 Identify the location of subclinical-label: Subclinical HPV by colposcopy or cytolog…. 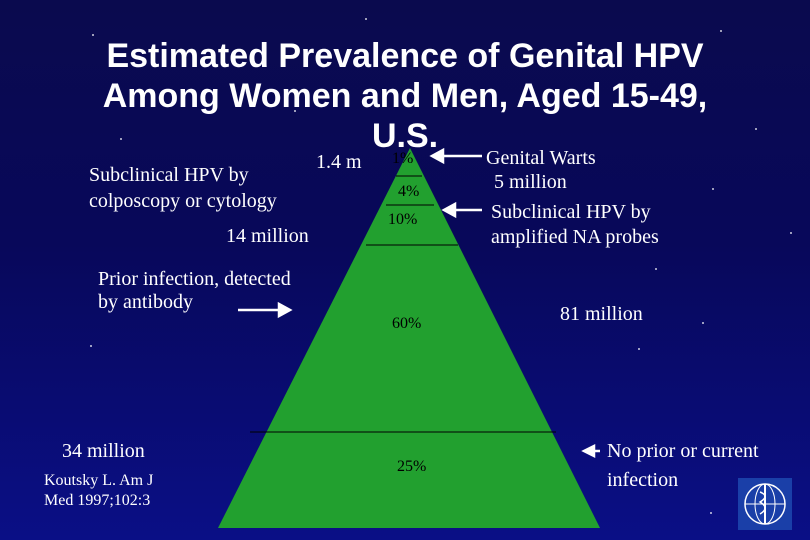
(183, 188).